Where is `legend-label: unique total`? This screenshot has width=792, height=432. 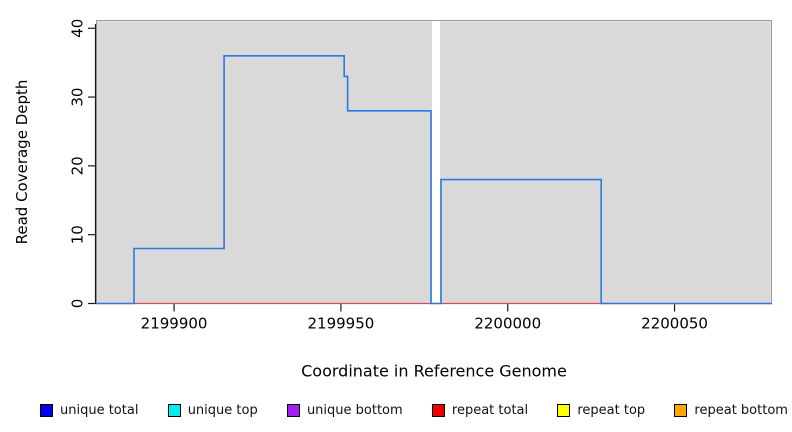
legend-label: unique total is located at coordinates (99, 410).